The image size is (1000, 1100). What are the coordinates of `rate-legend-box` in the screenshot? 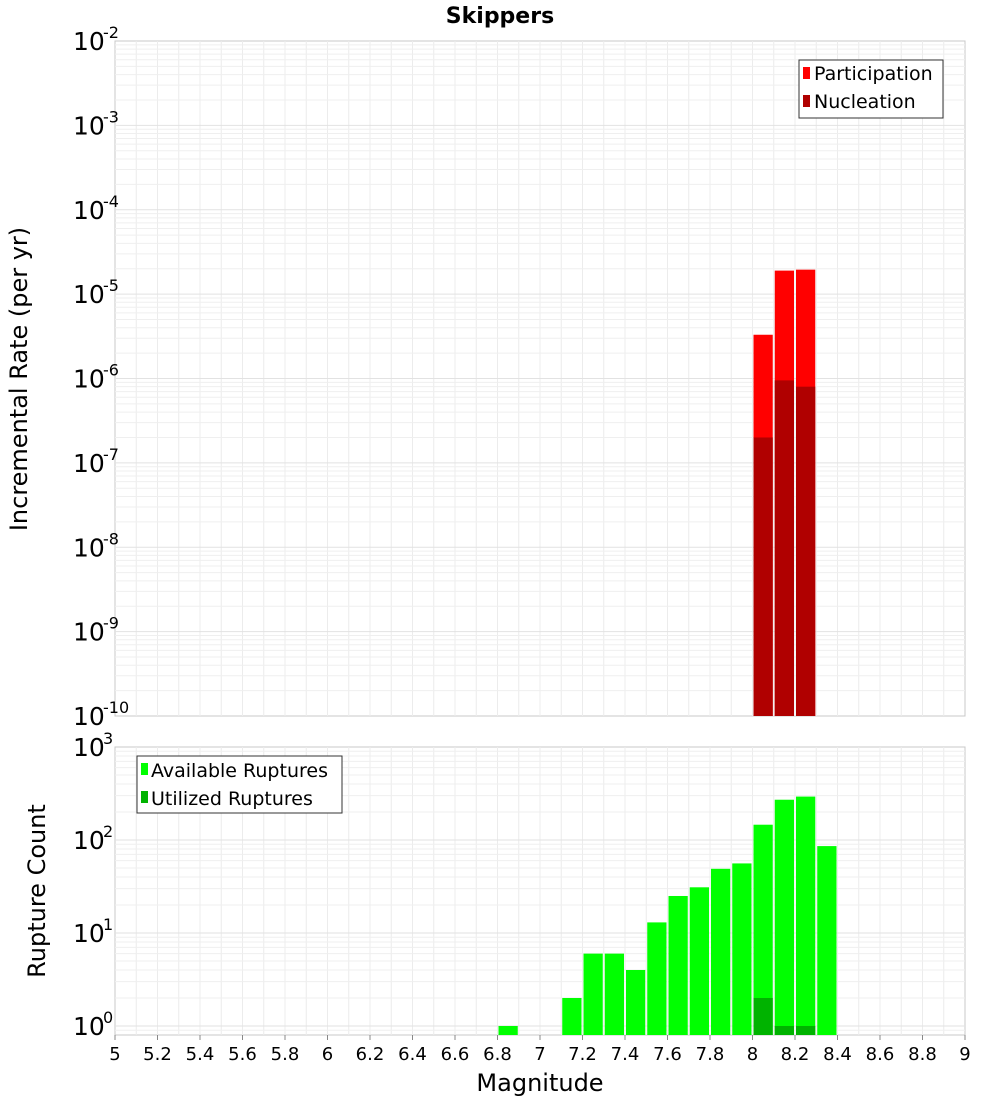 It's located at (871, 89).